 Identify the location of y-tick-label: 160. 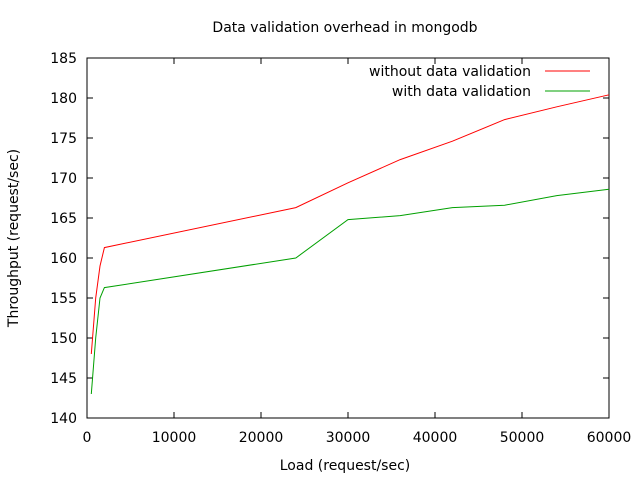
(63, 259).